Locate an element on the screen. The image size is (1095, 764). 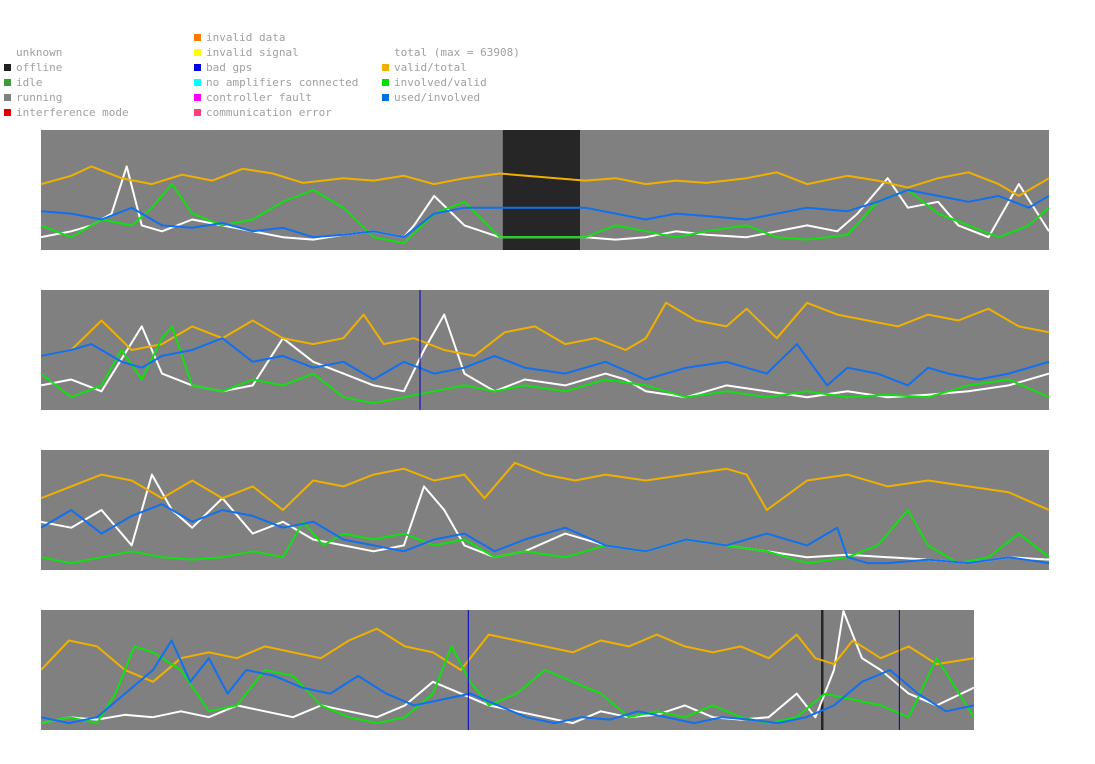
legend-label: no amplifiers connected is located at coordinates (282, 82).